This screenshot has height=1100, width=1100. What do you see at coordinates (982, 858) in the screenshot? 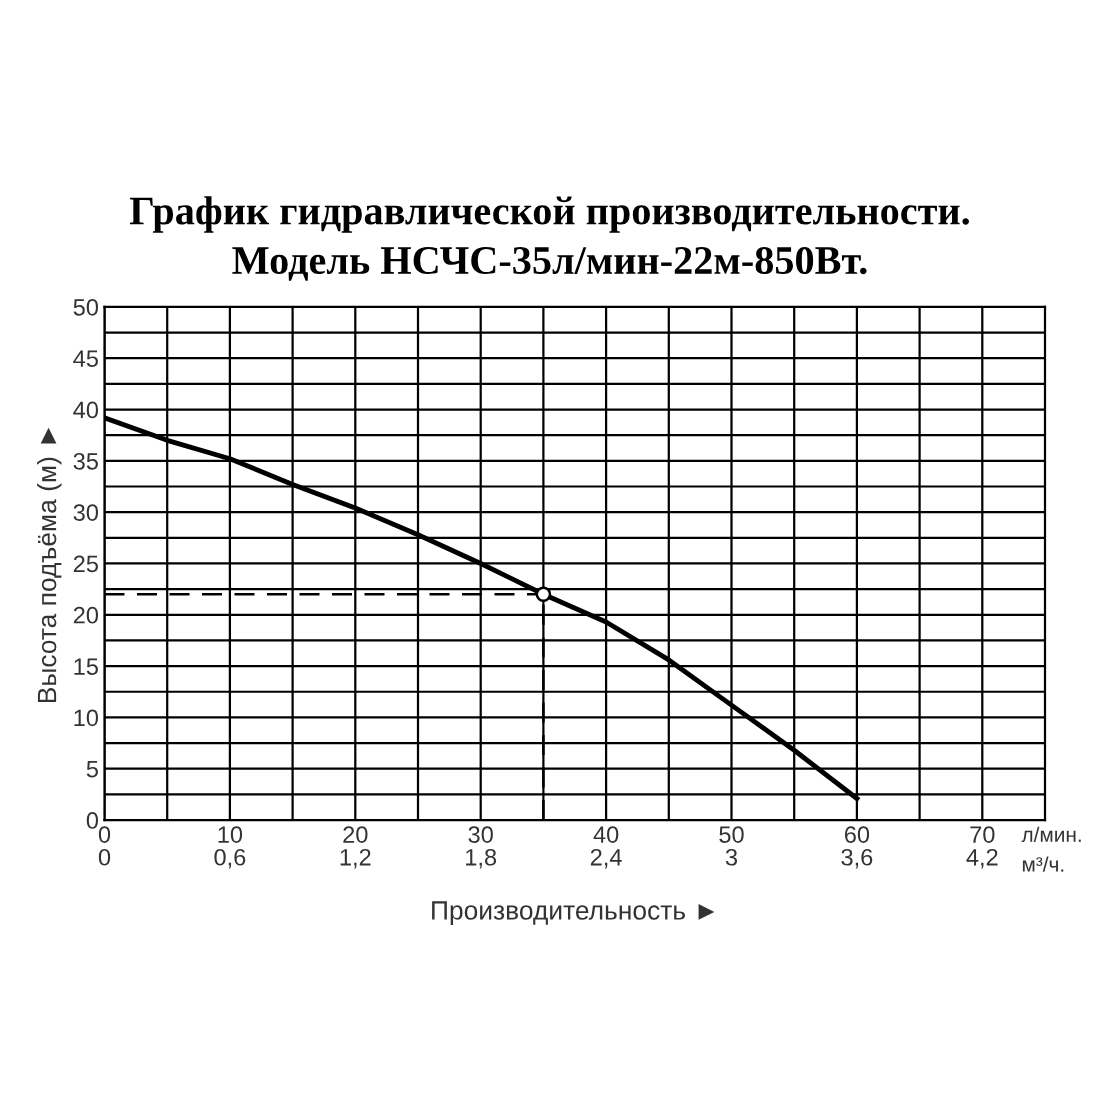
I see `x2-tick-label: 4,2` at bounding box center [982, 858].